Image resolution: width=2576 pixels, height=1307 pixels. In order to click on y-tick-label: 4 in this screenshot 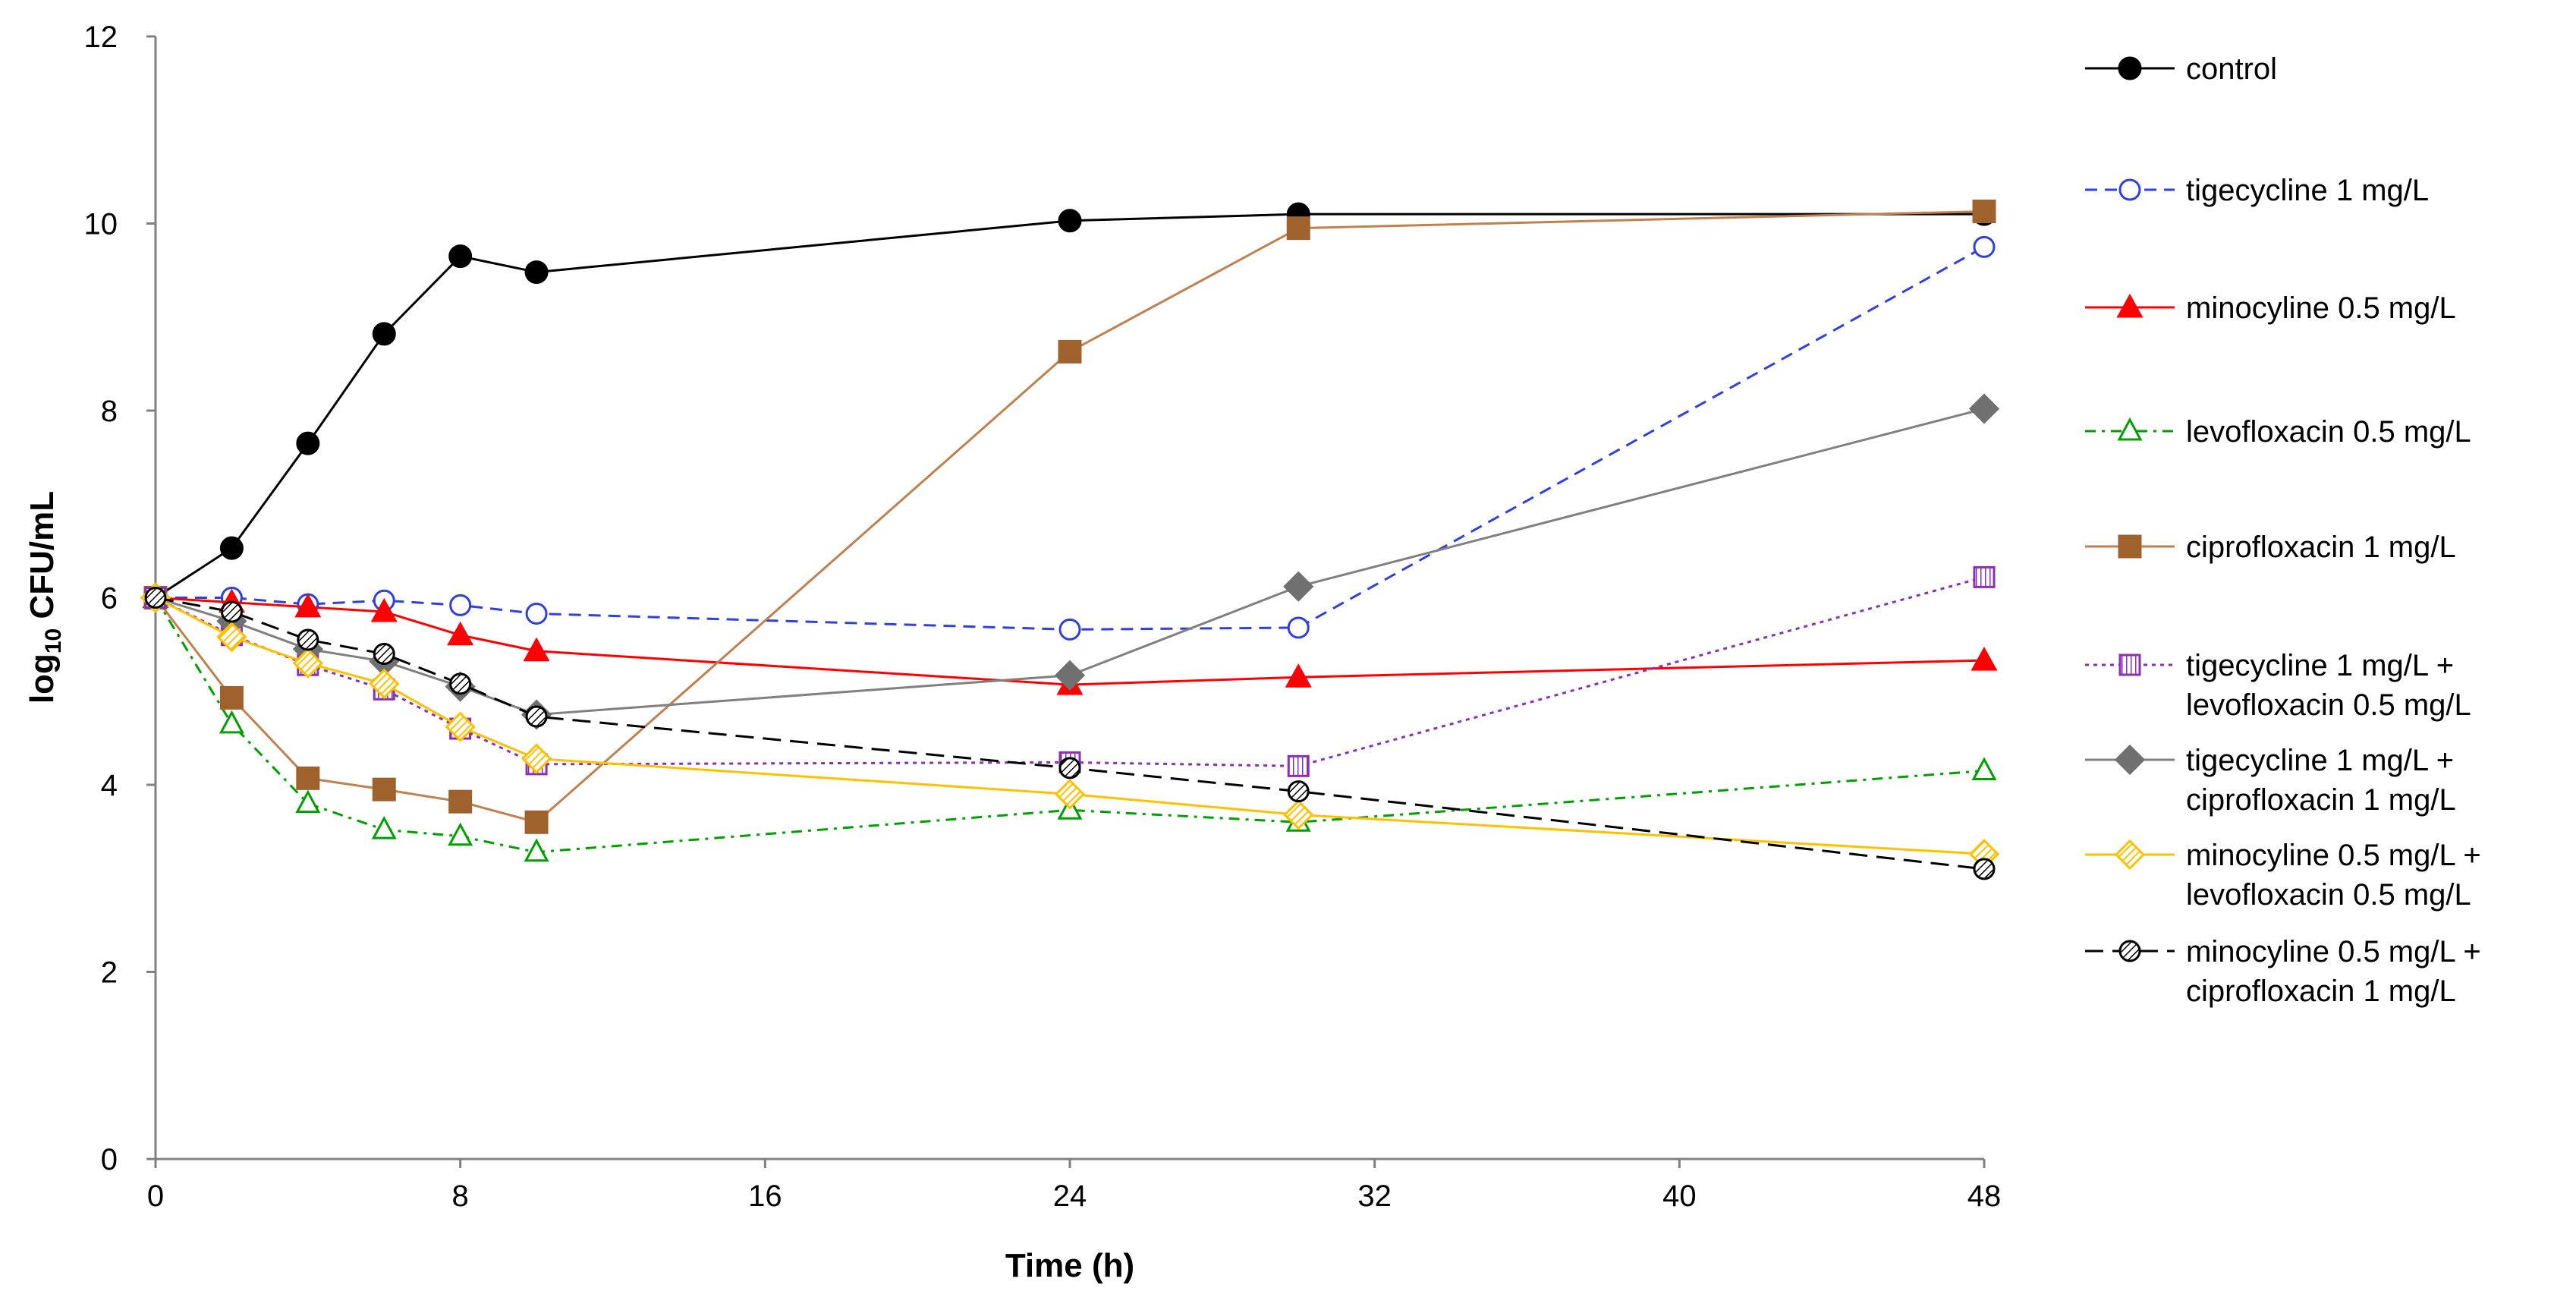, I will do `click(109, 785)`.